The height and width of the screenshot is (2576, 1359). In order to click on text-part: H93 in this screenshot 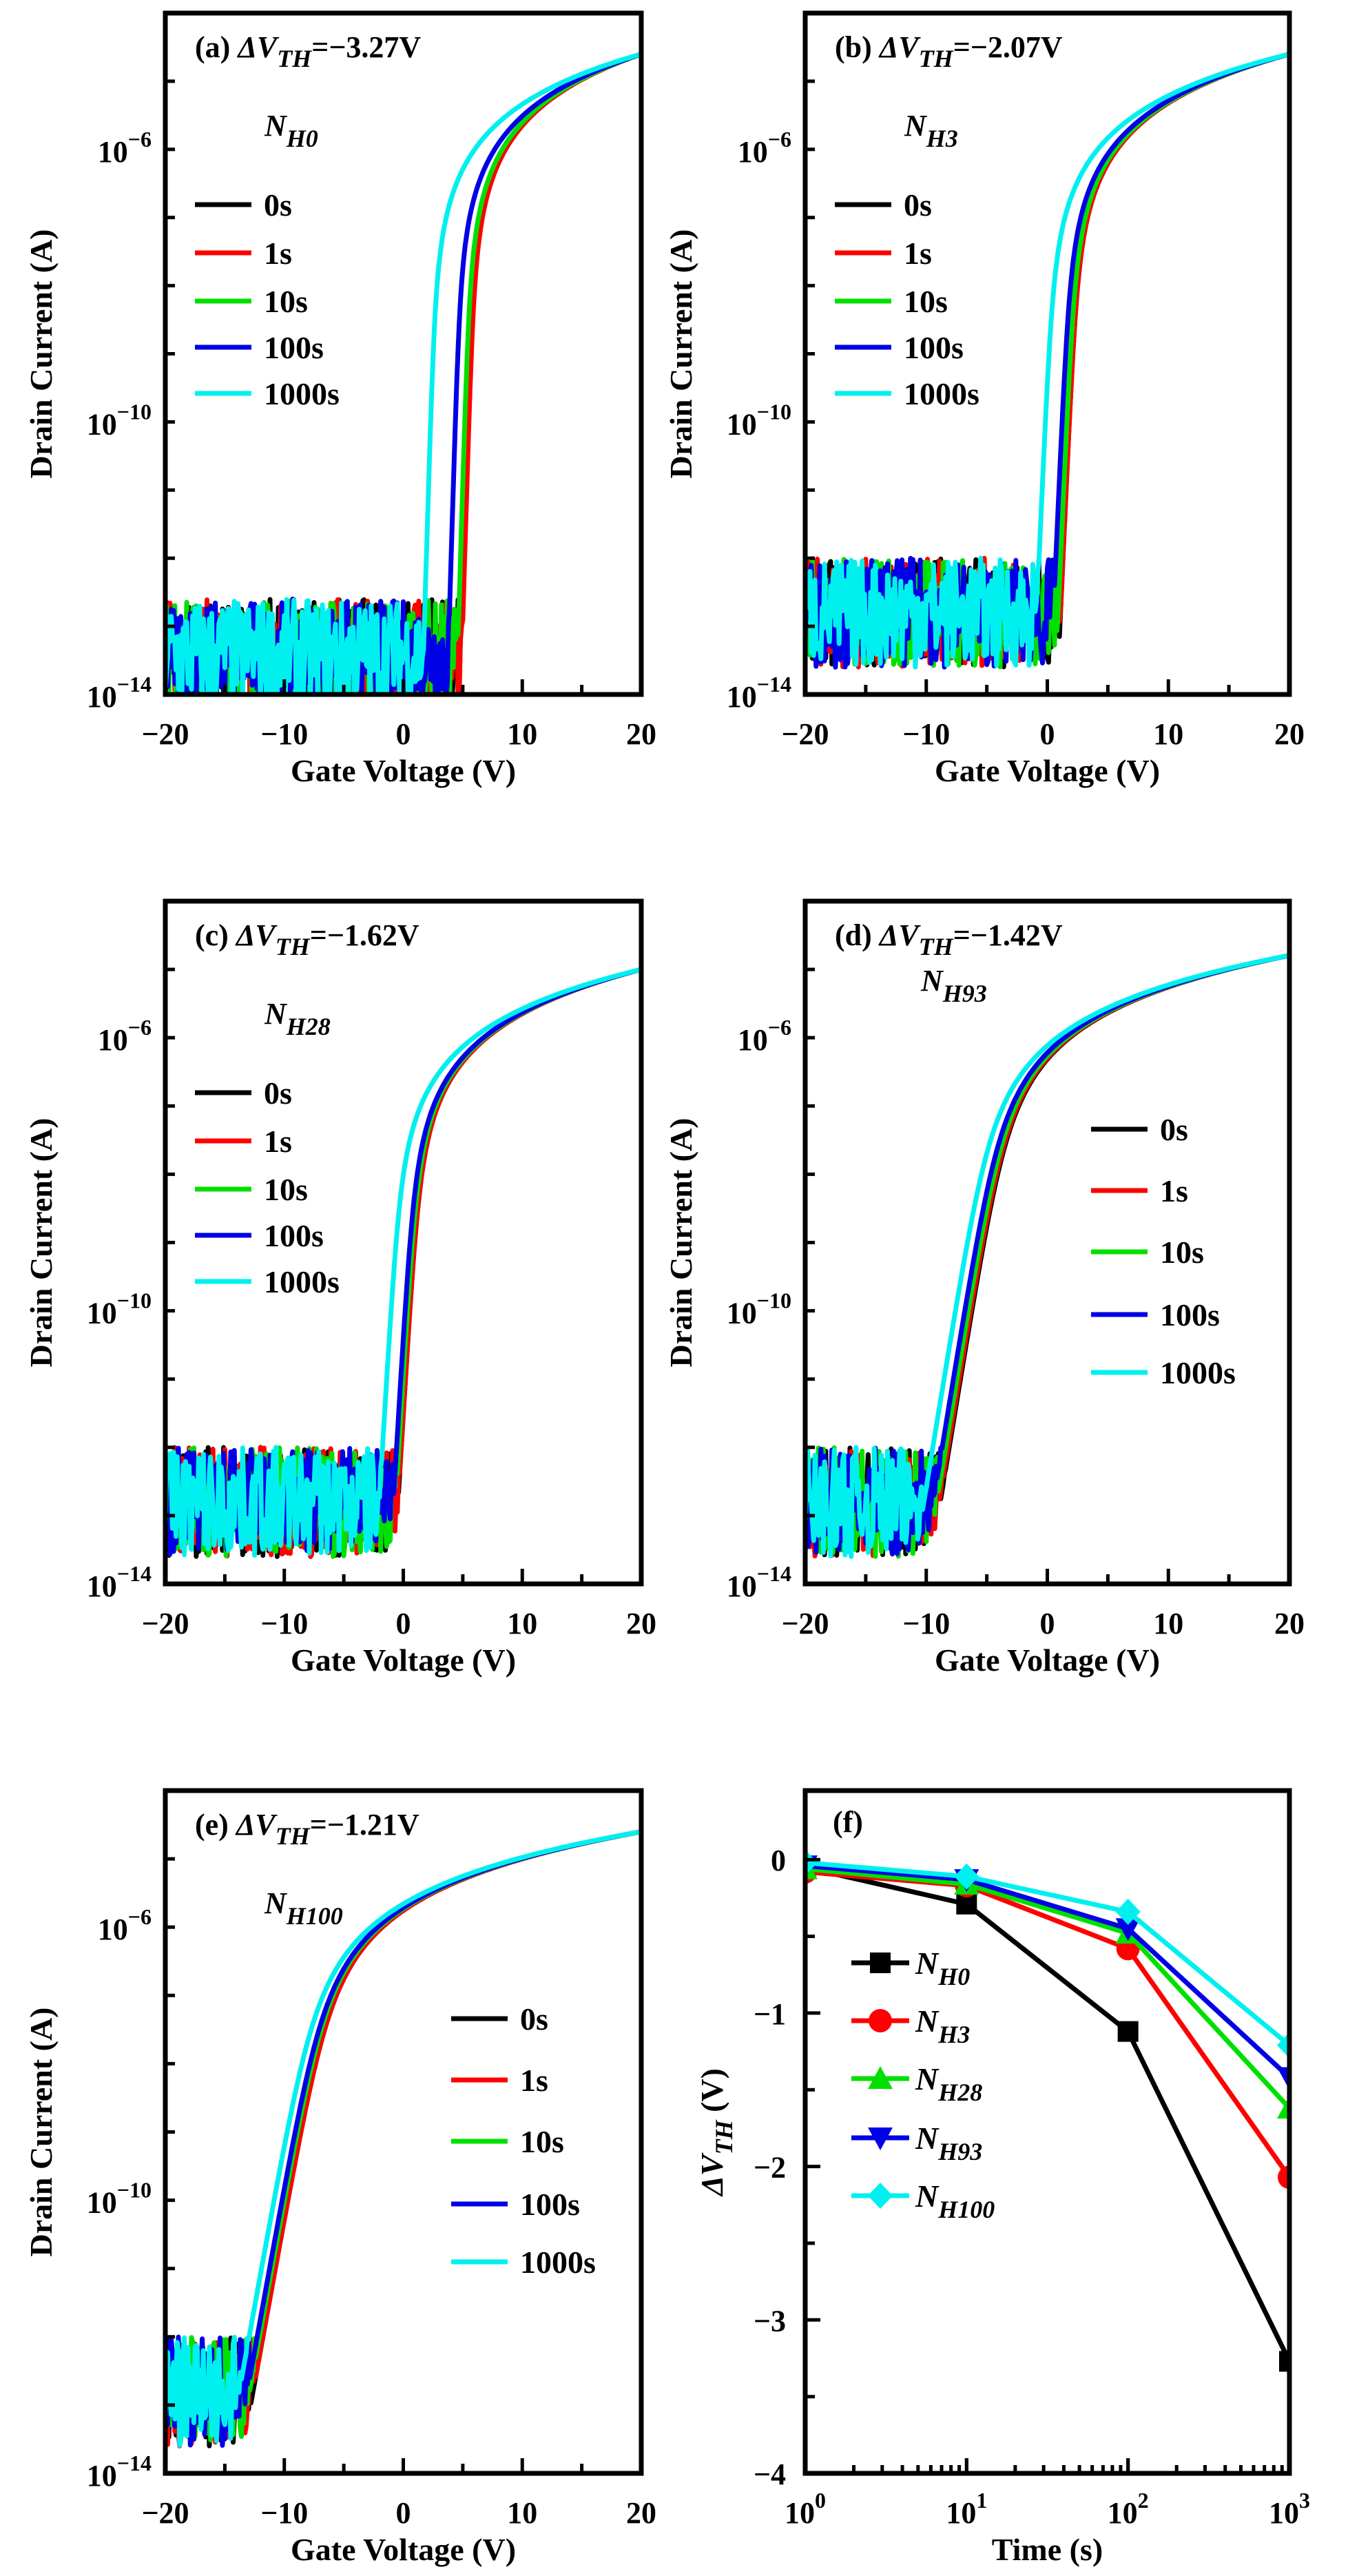, I will do `click(959, 2151)`.